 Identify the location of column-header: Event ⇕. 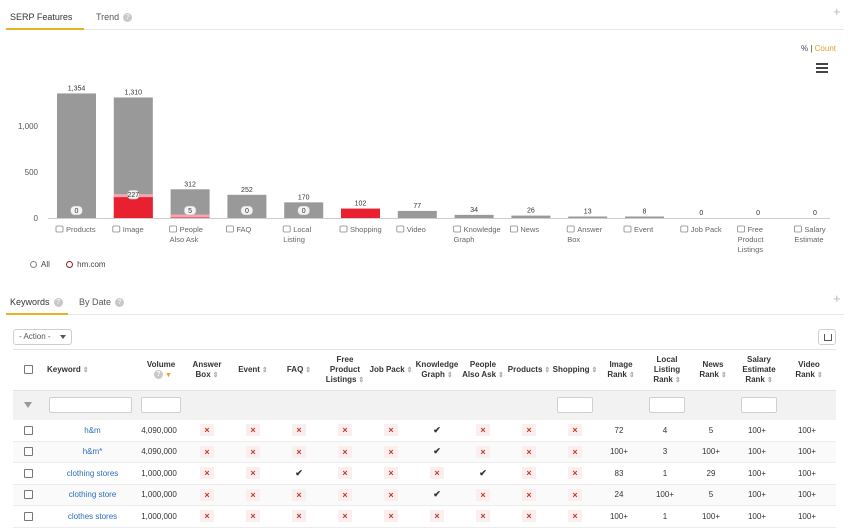
(253, 370).